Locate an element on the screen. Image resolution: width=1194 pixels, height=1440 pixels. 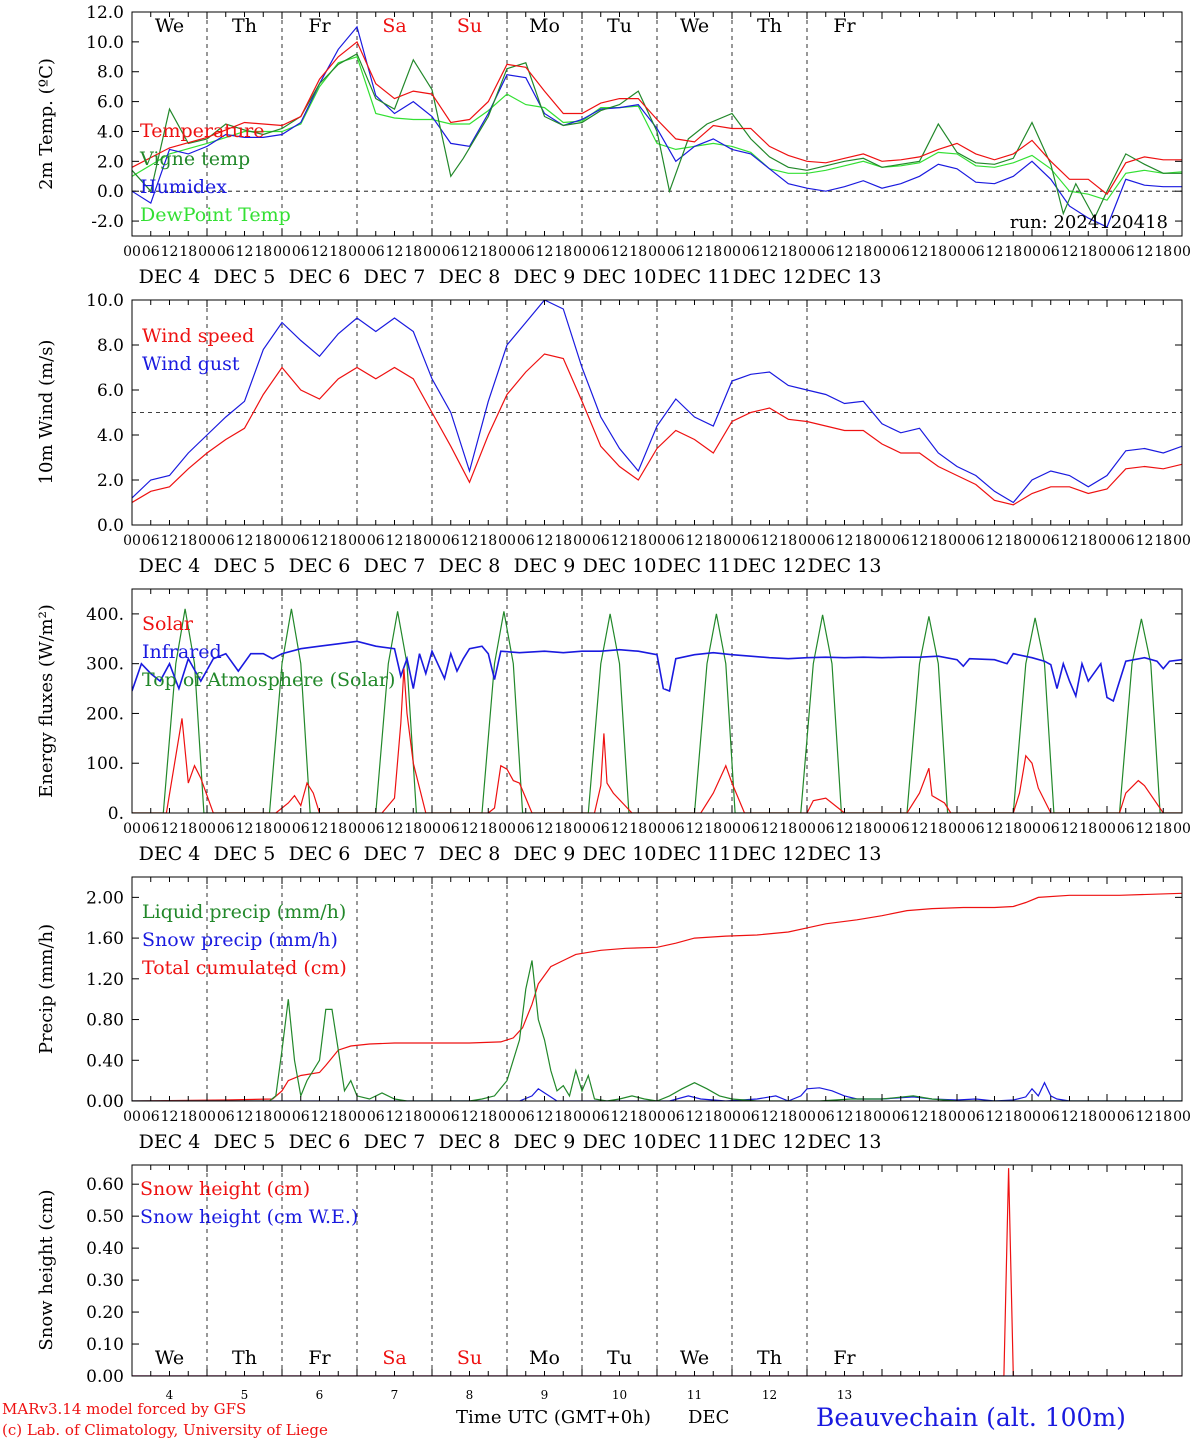
y-tick-label: 0.60 is located at coordinates (105, 1185).